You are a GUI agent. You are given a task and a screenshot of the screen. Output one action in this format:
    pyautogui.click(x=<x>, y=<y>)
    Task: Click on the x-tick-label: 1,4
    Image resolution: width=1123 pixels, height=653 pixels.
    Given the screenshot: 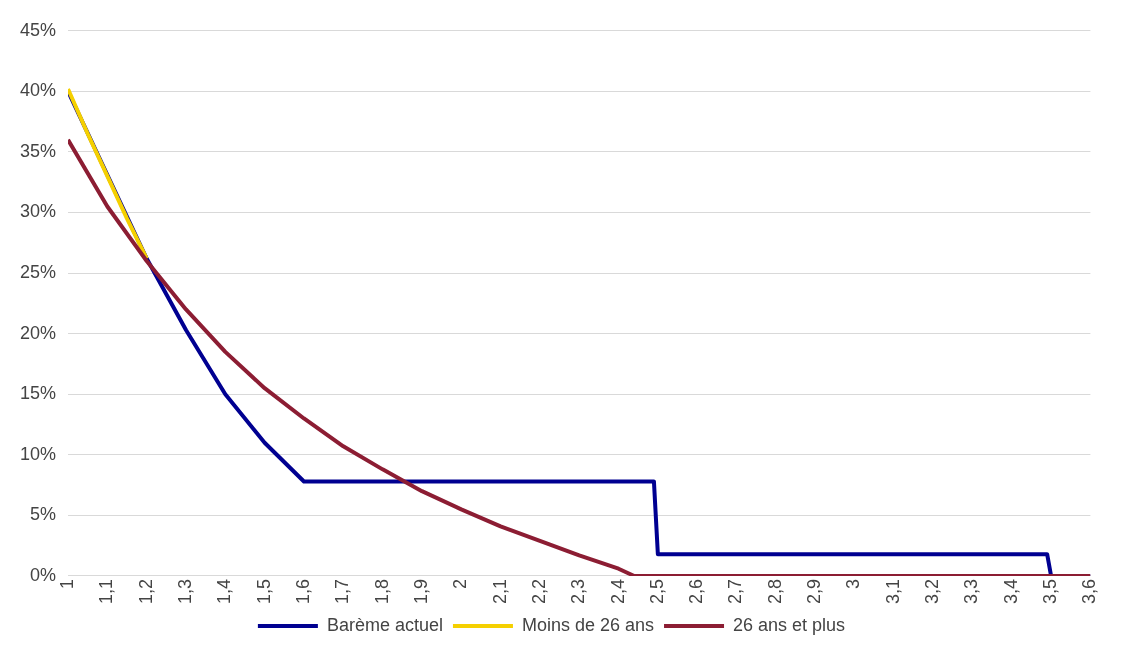 What is the action you would take?
    pyautogui.click(x=224, y=591)
    